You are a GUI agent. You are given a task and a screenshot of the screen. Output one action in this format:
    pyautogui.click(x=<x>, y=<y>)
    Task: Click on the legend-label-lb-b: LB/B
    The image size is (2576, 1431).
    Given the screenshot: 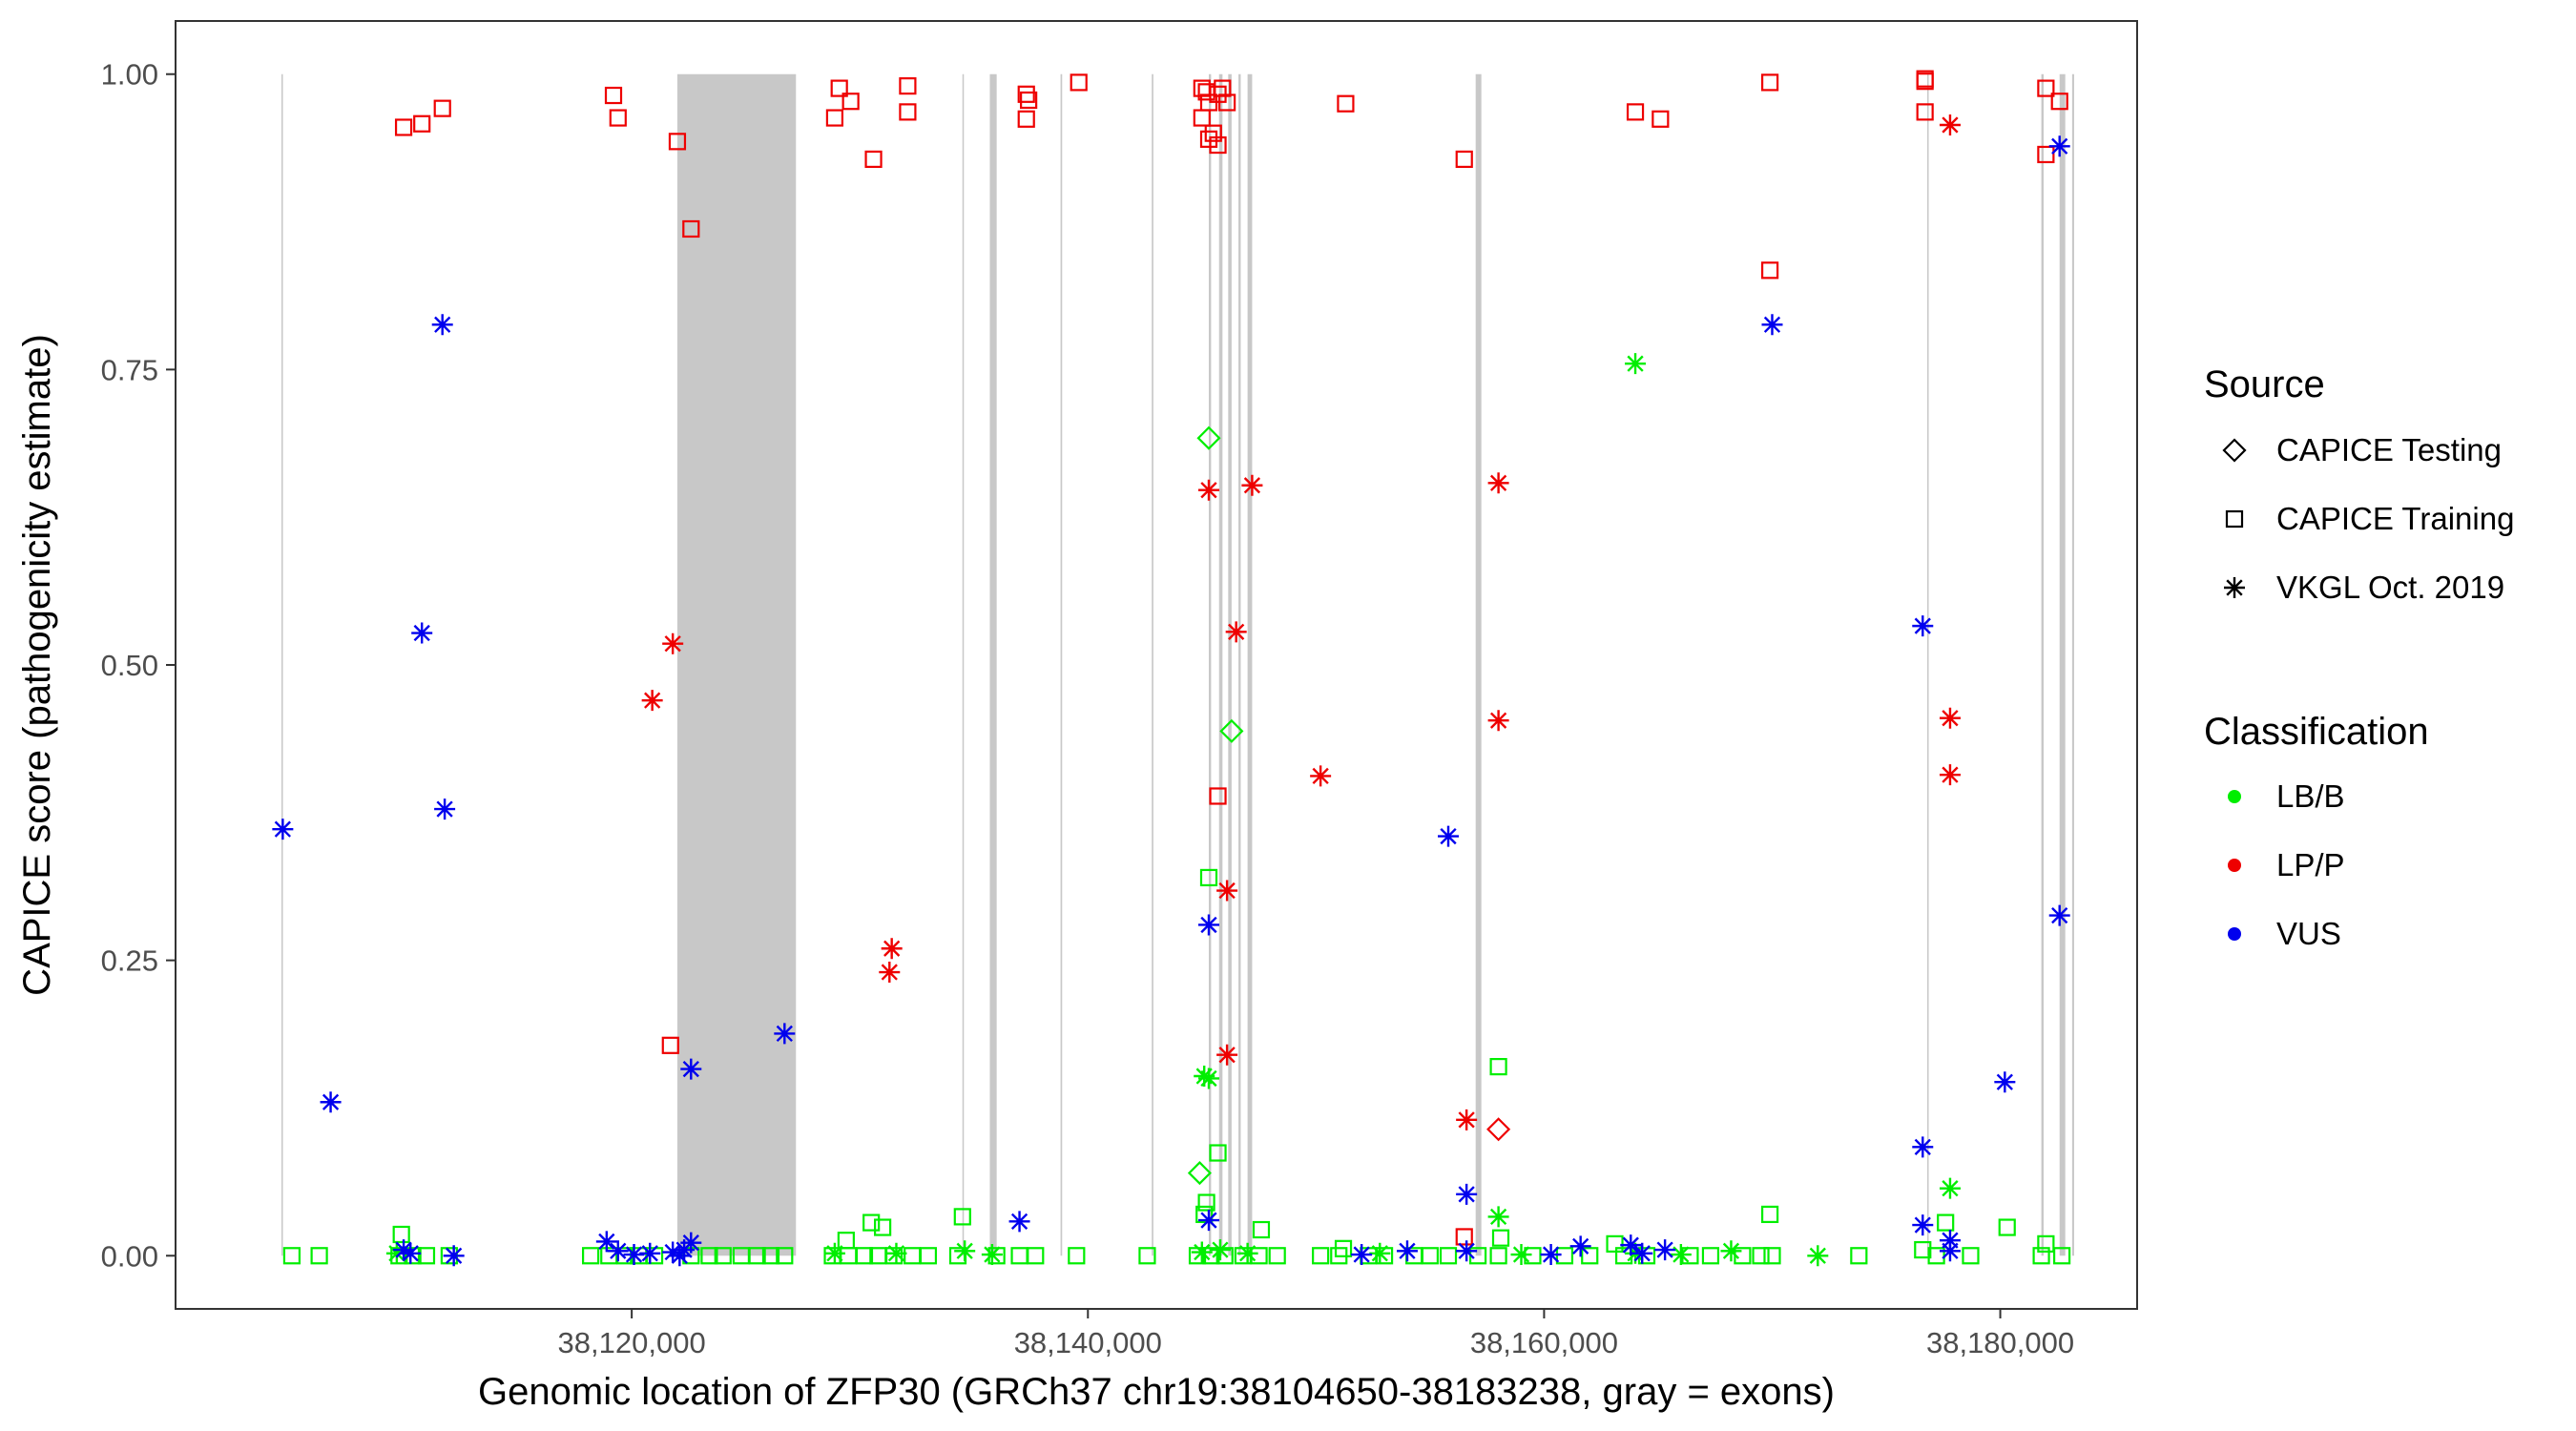 What is the action you would take?
    pyautogui.click(x=2310, y=796)
    